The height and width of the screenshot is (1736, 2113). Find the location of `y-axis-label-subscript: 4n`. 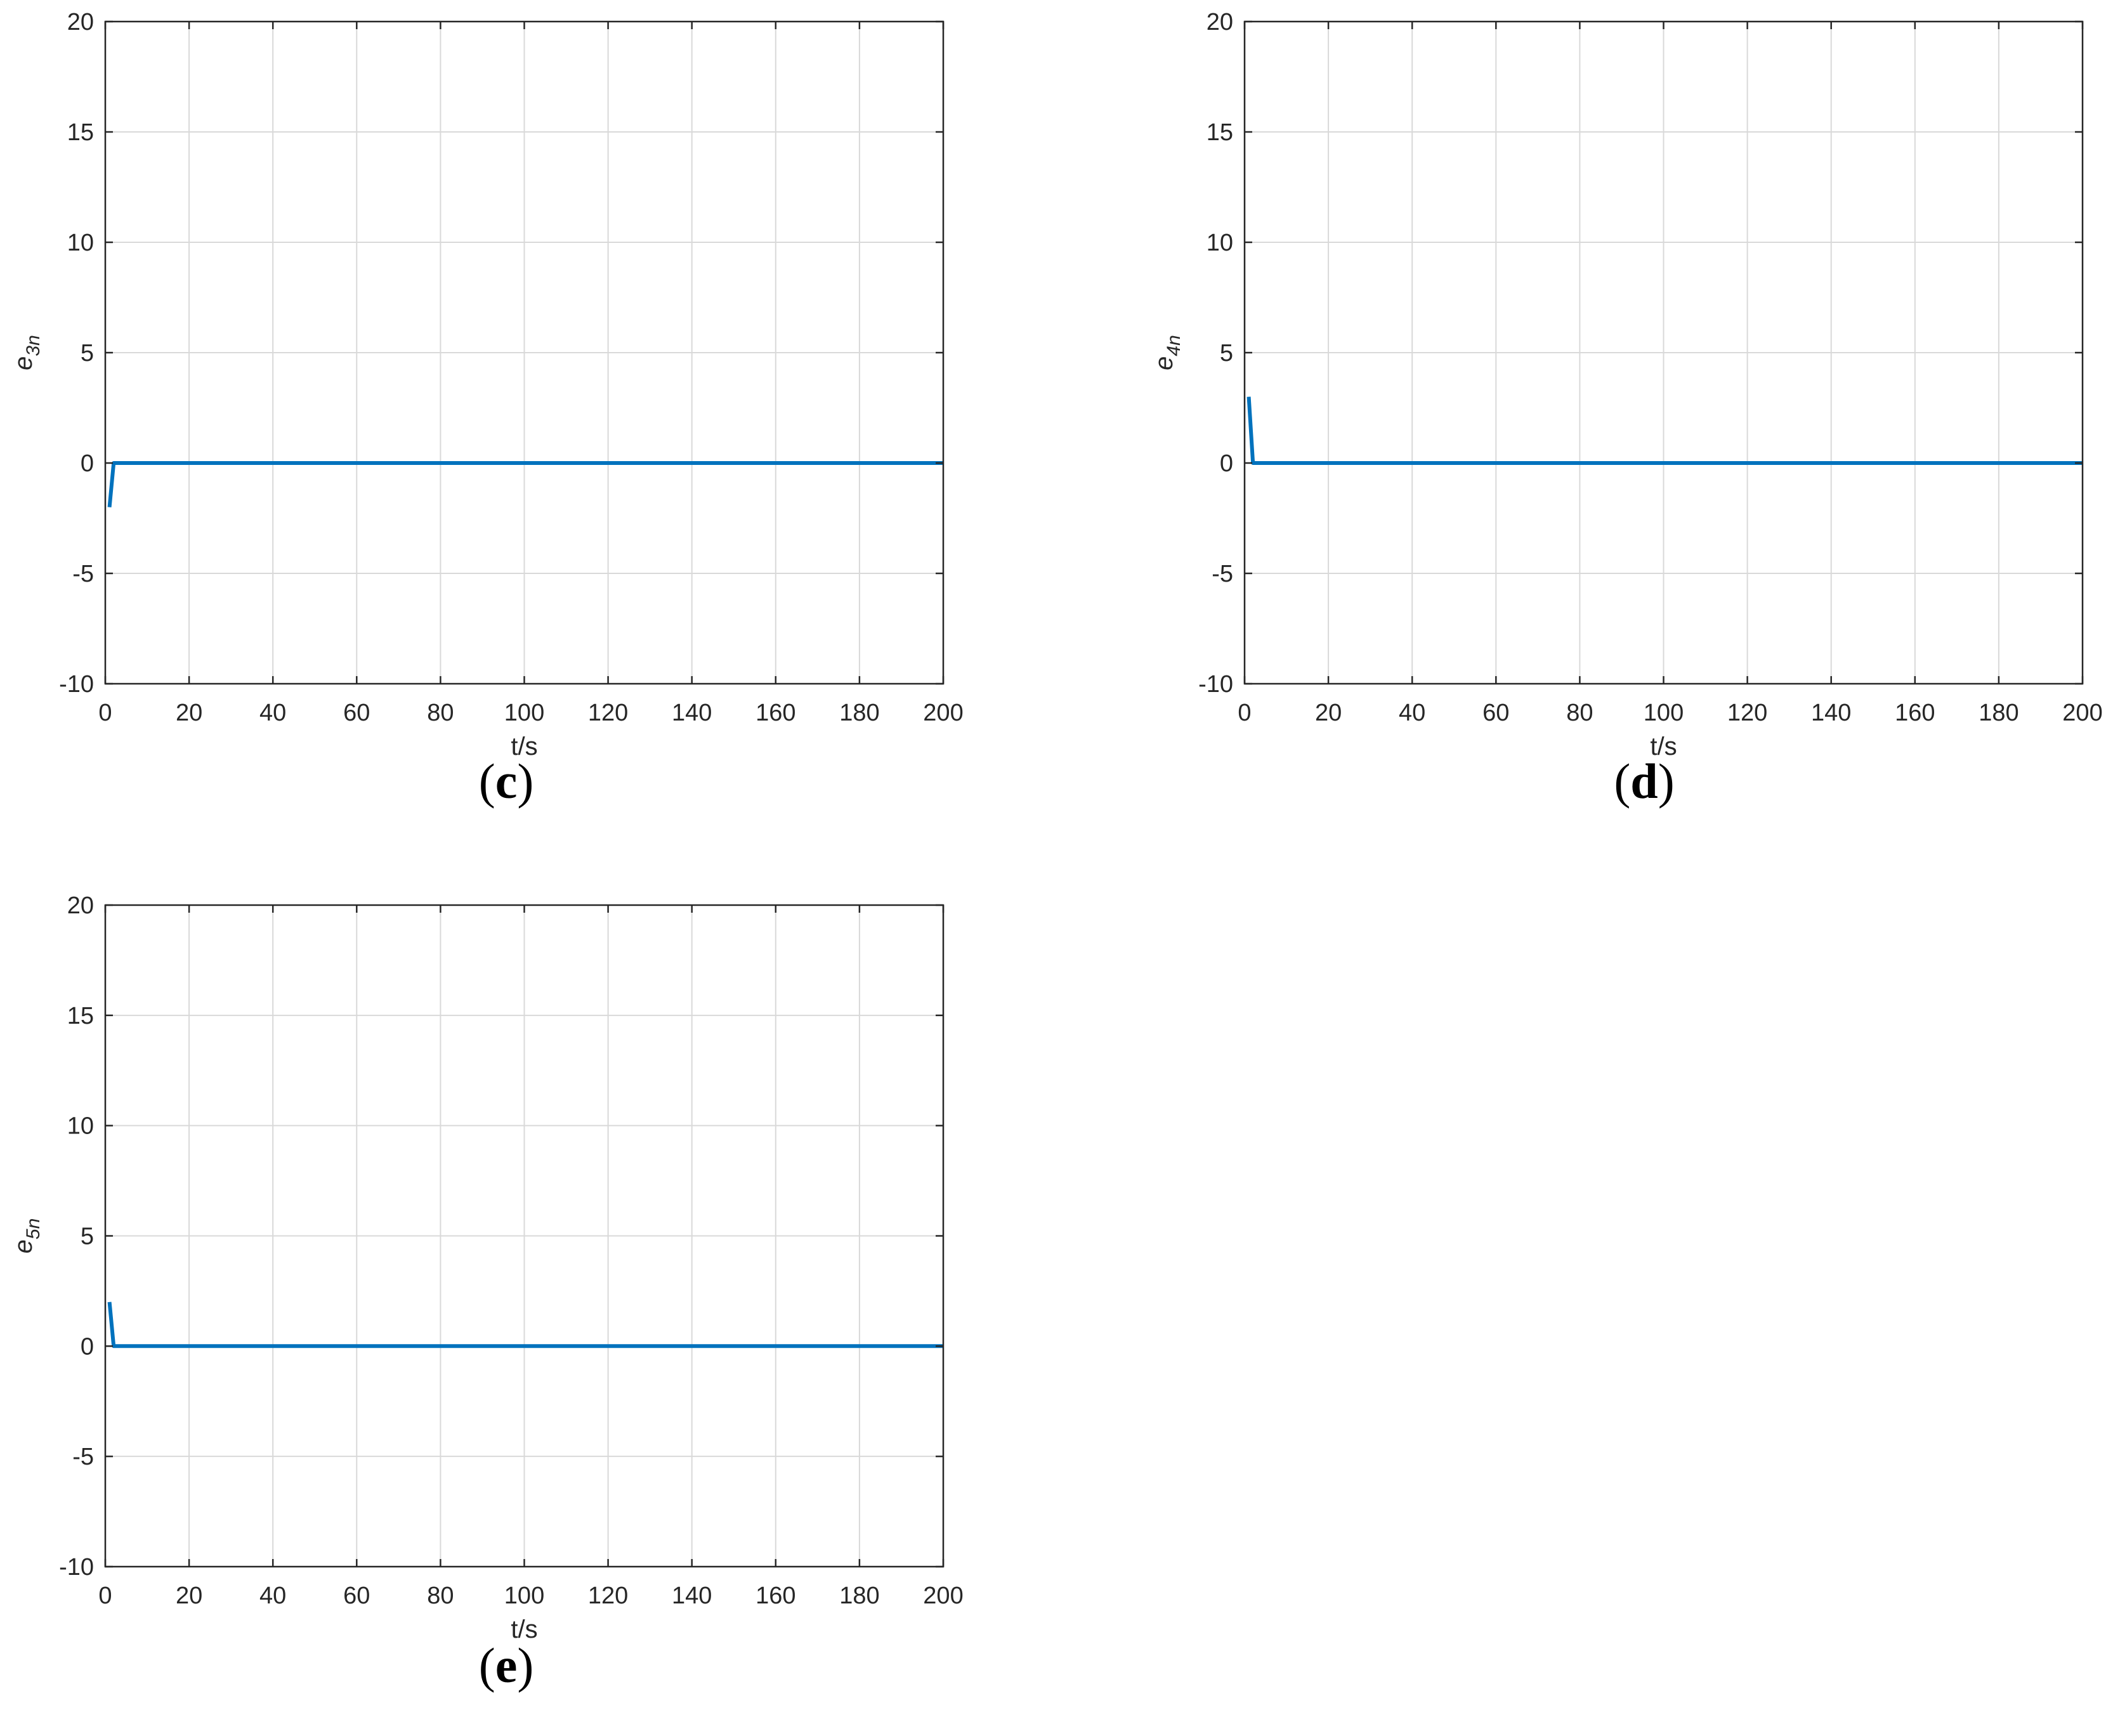

y-axis-label-subscript: 4n is located at coordinates (1173, 345).